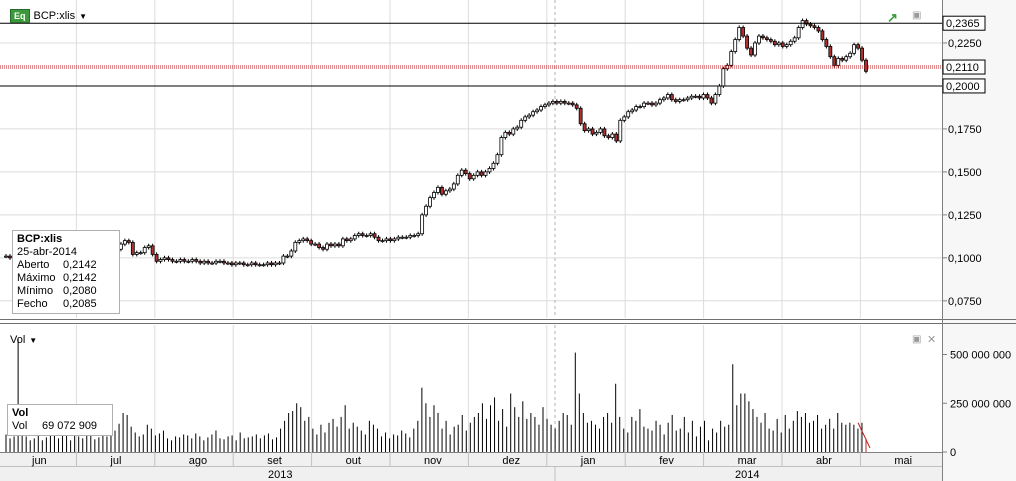 This screenshot has height=481, width=1016. What do you see at coordinates (964, 86) in the screenshot?
I see `price-tag-box` at bounding box center [964, 86].